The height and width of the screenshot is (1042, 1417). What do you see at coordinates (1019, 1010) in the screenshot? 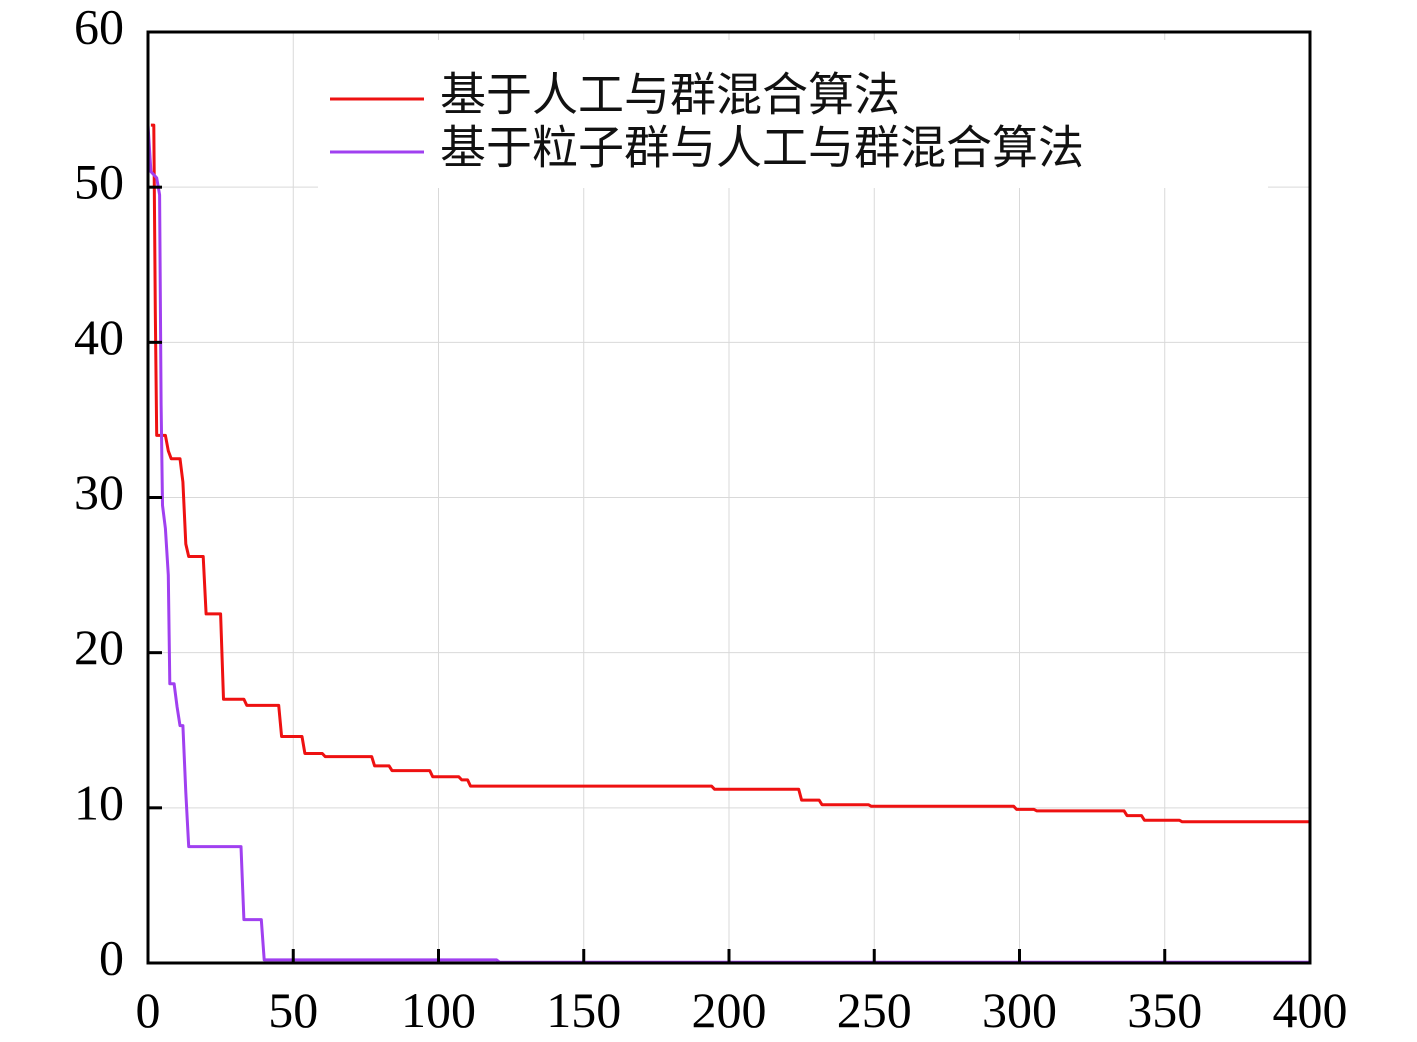
I see `x-tick-label: 300` at bounding box center [1019, 1010].